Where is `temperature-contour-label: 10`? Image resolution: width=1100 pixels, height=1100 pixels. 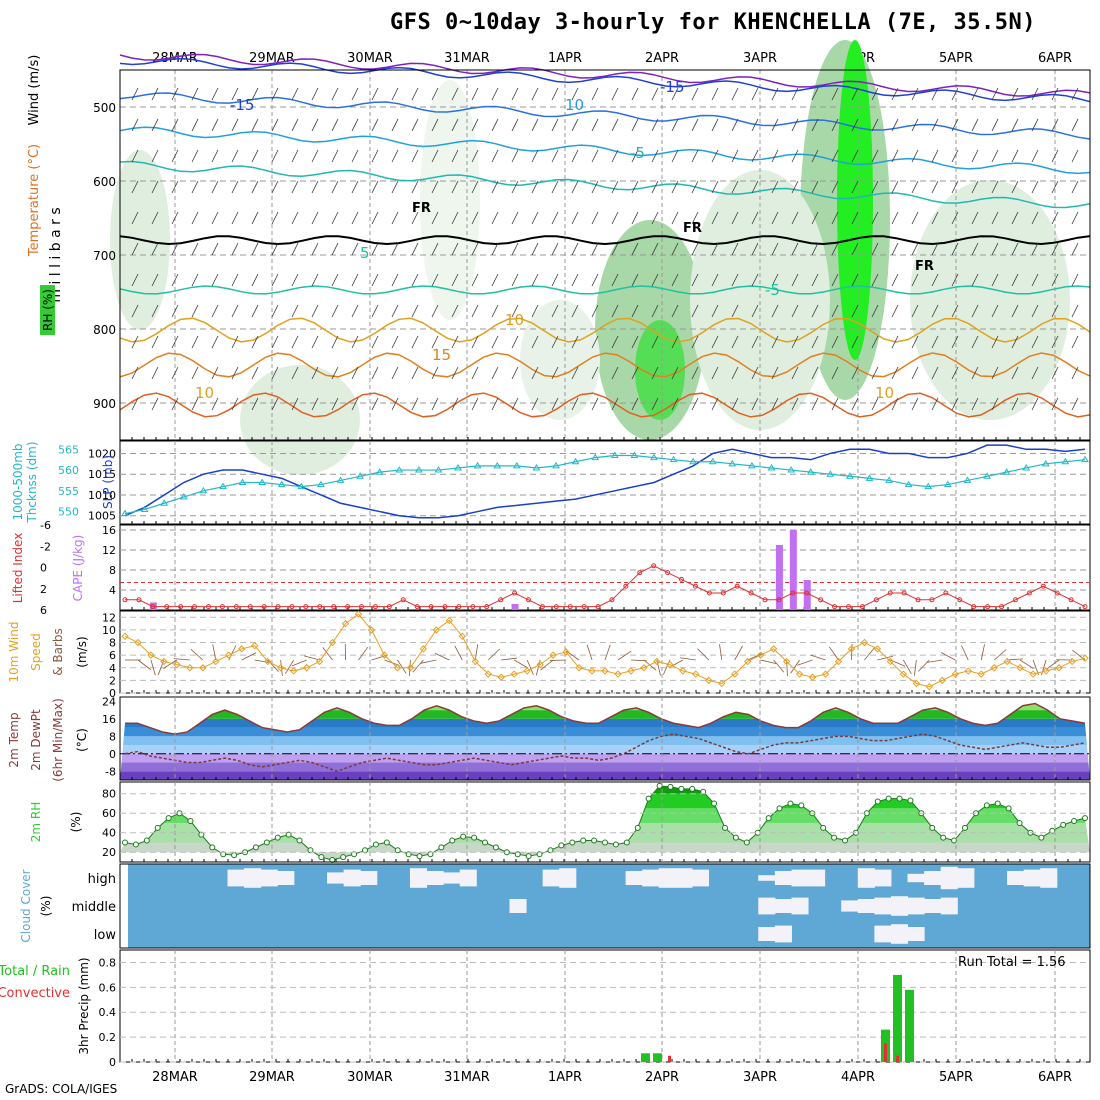 temperature-contour-label: 10 is located at coordinates (514, 320).